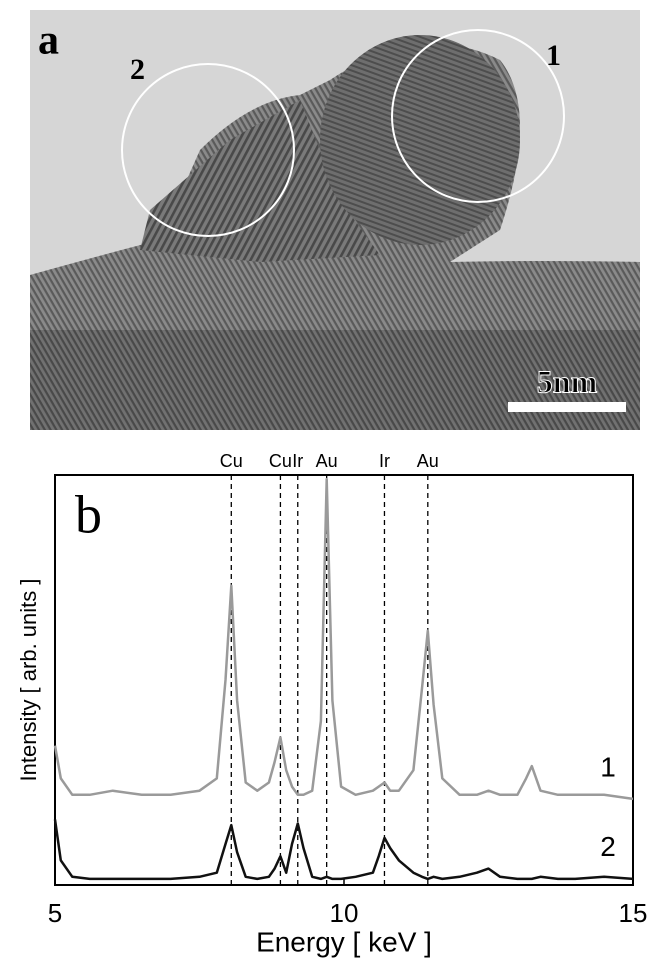 Image resolution: width=650 pixels, height=966 pixels. Describe the element at coordinates (344, 913) in the screenshot. I see `x-tick-label: 10` at that location.